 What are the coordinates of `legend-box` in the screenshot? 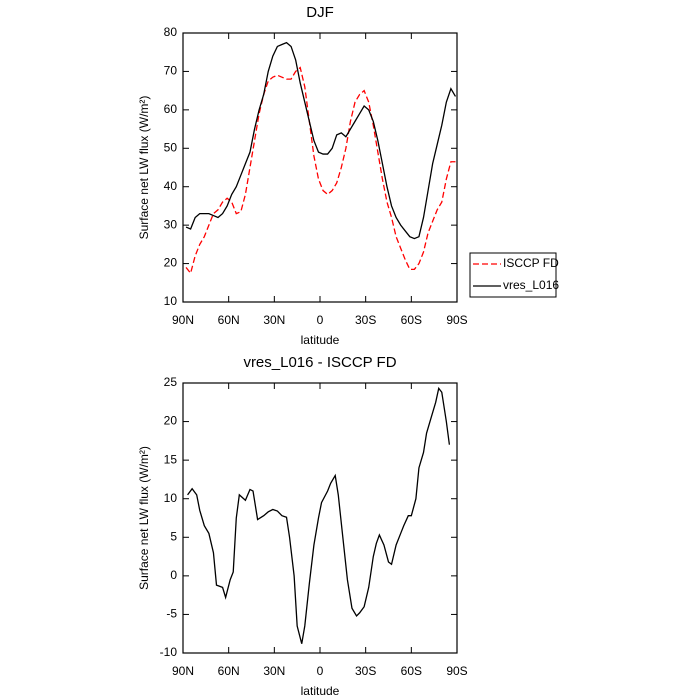 It's located at (513, 275).